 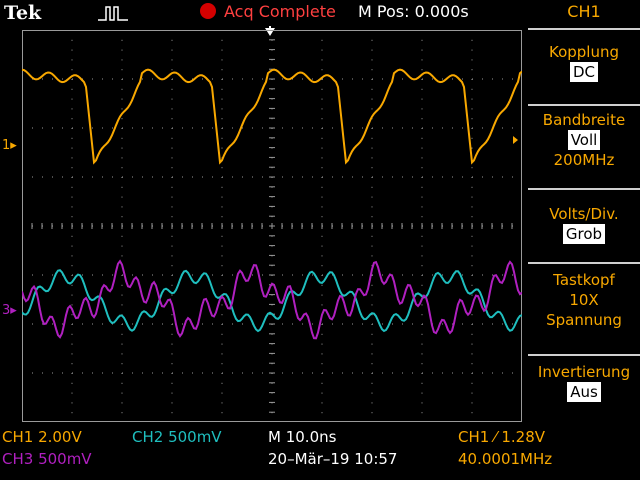 I want to click on menu-item-invertierung: Invertierung Aus, so click(x=584, y=382).